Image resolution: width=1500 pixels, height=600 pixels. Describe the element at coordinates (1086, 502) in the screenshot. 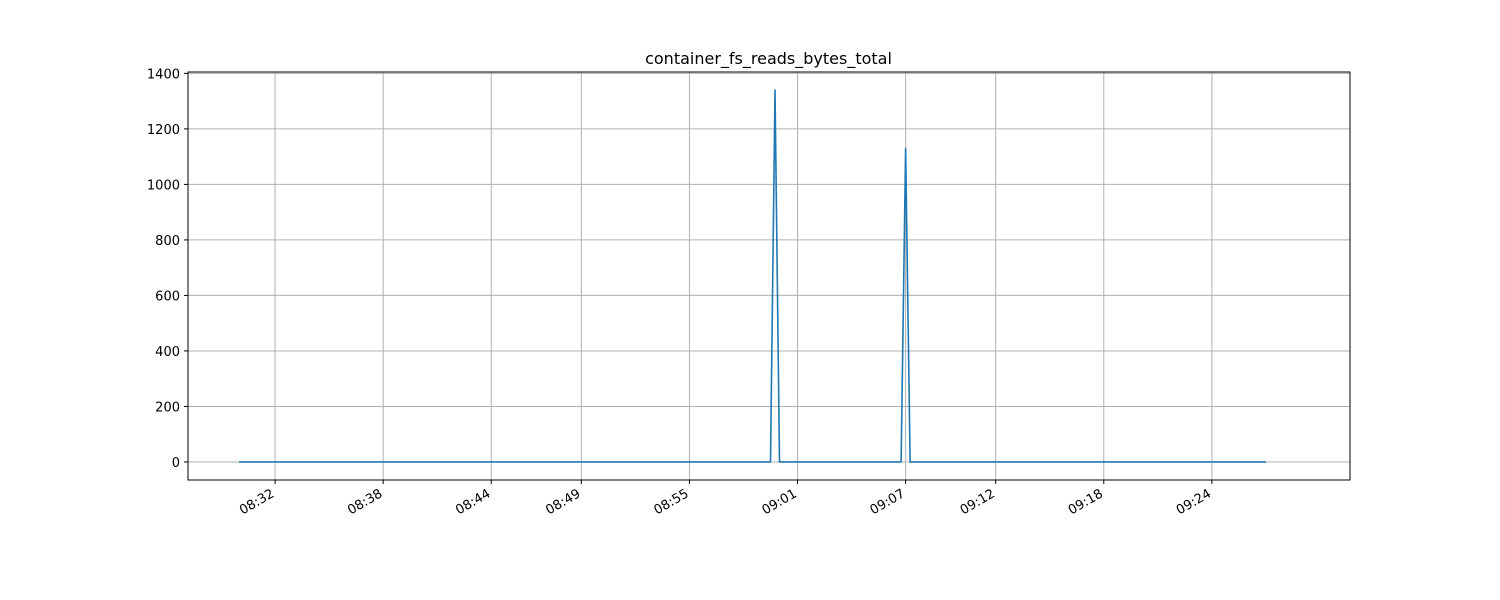

I see `x-tick-label: 09:18` at that location.